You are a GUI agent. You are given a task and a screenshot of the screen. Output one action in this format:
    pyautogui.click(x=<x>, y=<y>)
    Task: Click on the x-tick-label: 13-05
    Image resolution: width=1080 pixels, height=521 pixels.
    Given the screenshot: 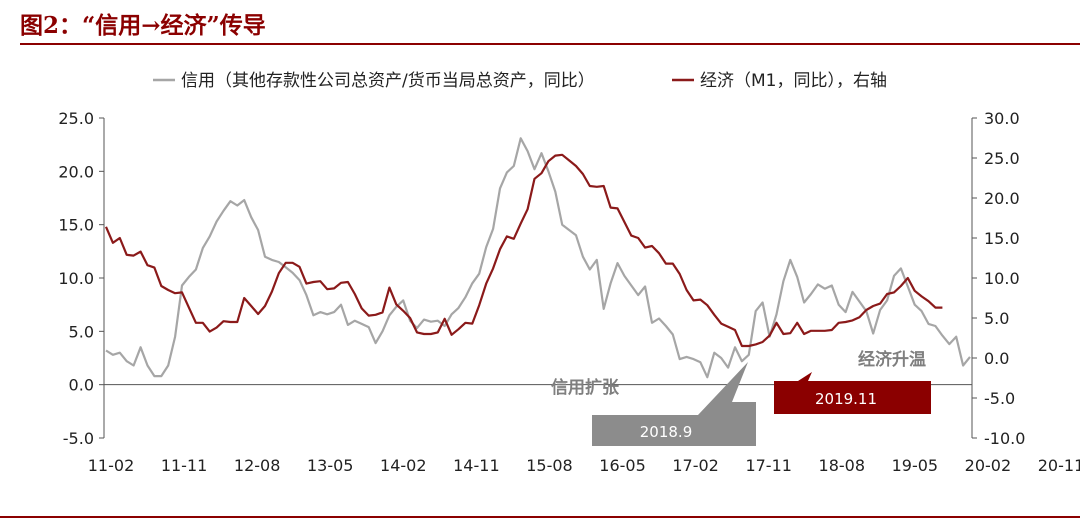 What is the action you would take?
    pyautogui.click(x=330, y=465)
    